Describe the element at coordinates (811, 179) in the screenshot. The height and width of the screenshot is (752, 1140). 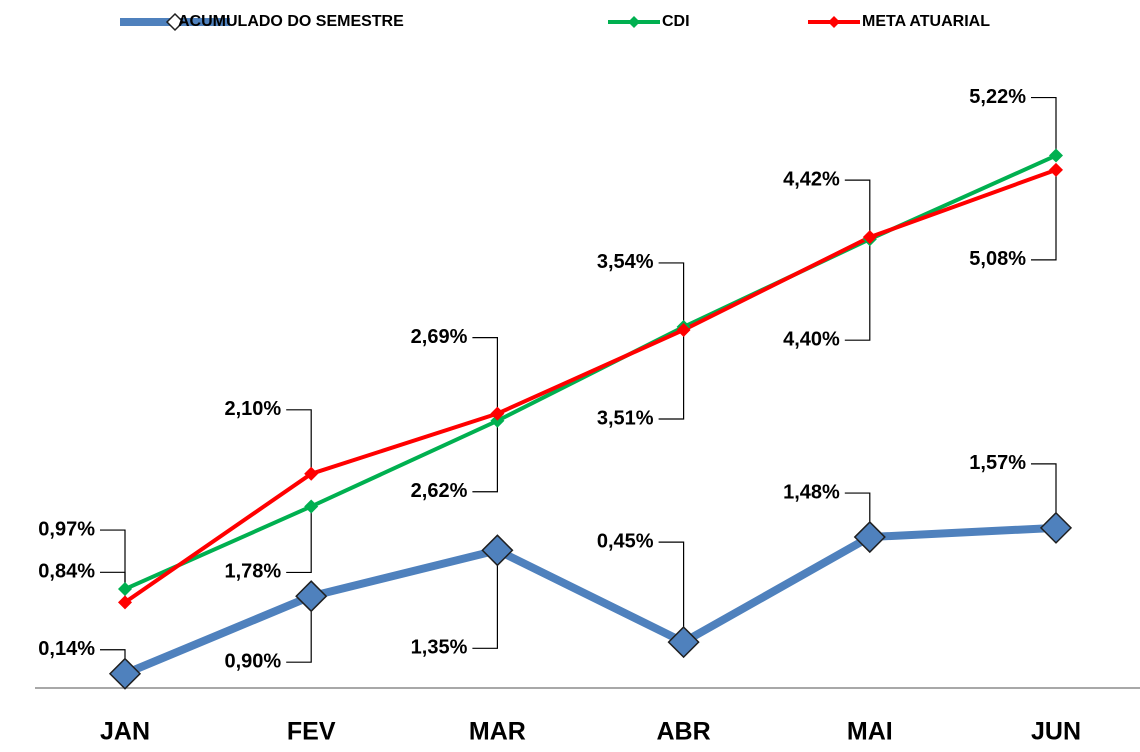
I see `data-label: 4,42%` at that location.